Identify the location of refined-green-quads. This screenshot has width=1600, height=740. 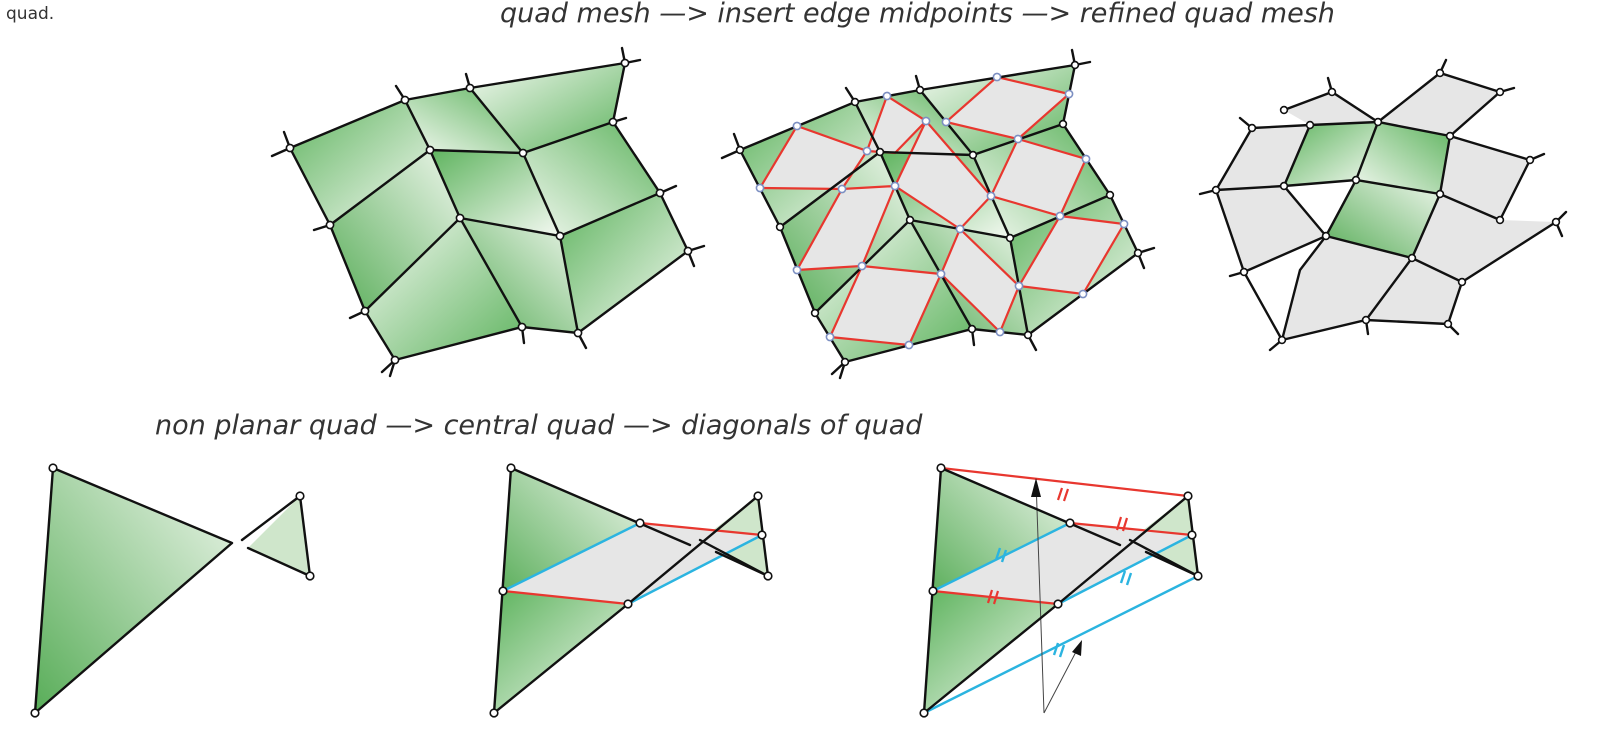
(1367, 190).